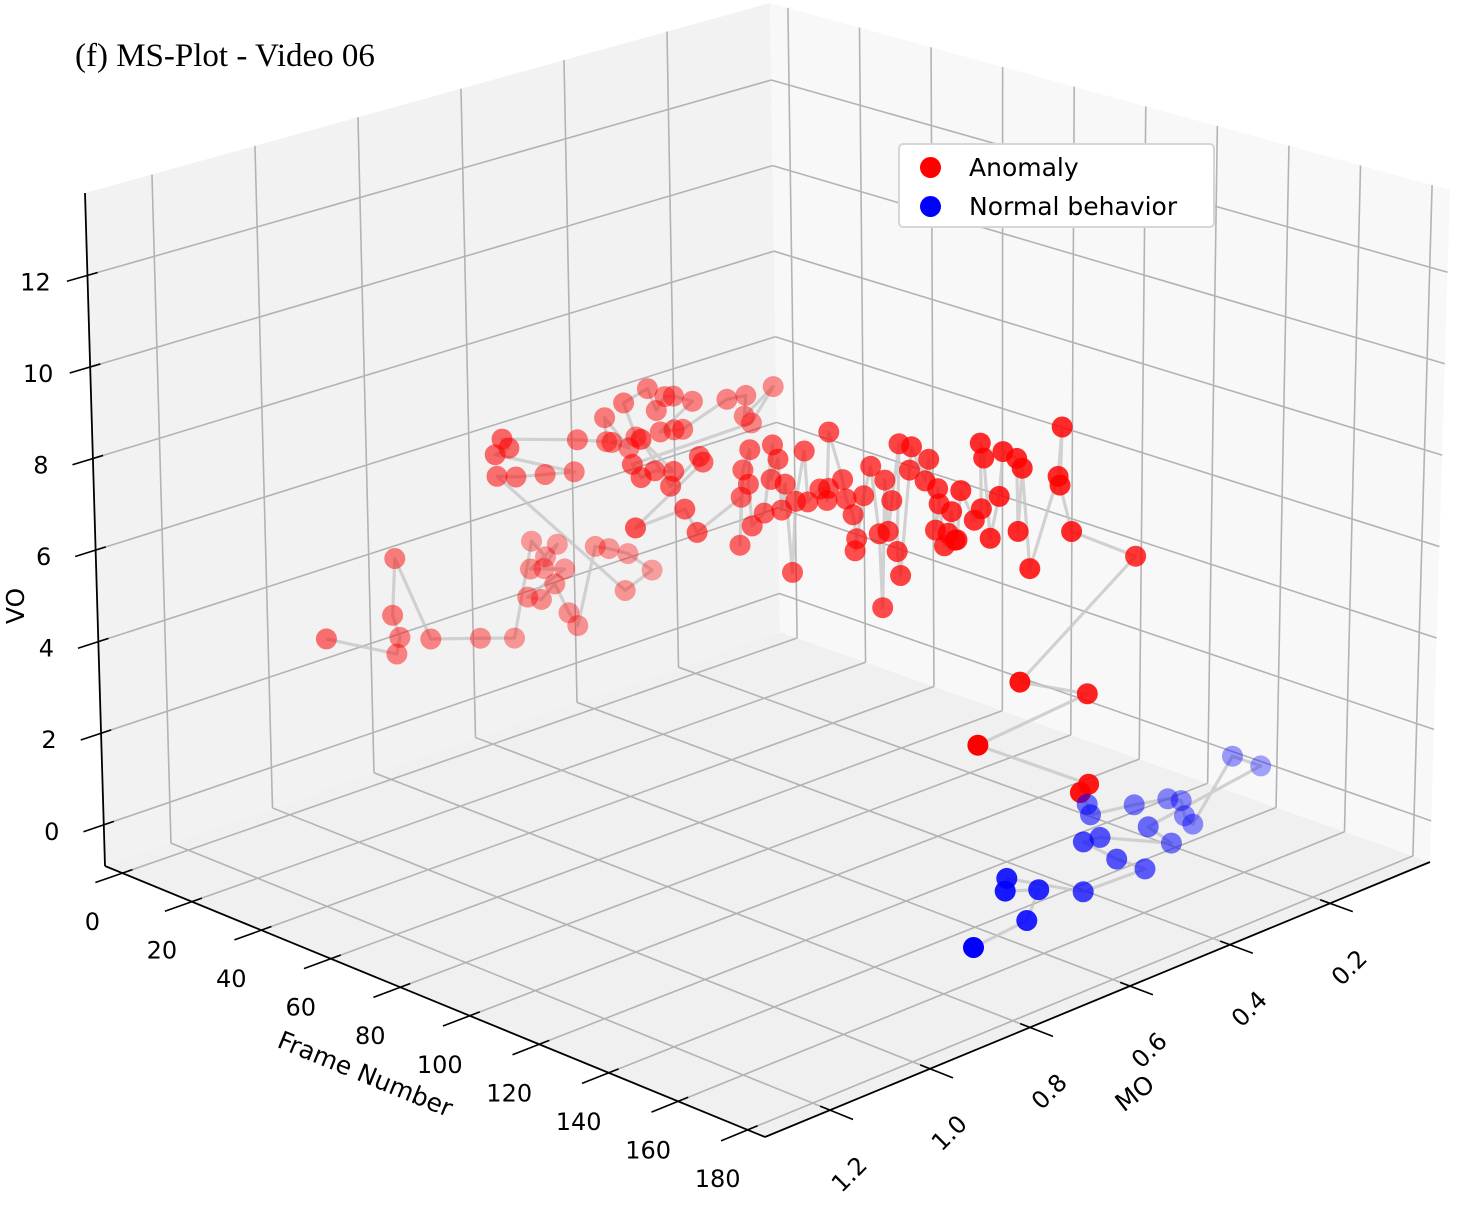 The width and height of the screenshot is (1462, 1211). What do you see at coordinates (225, 56) in the screenshot?
I see `chart-title: (f) MS-Plot - Video 06` at bounding box center [225, 56].